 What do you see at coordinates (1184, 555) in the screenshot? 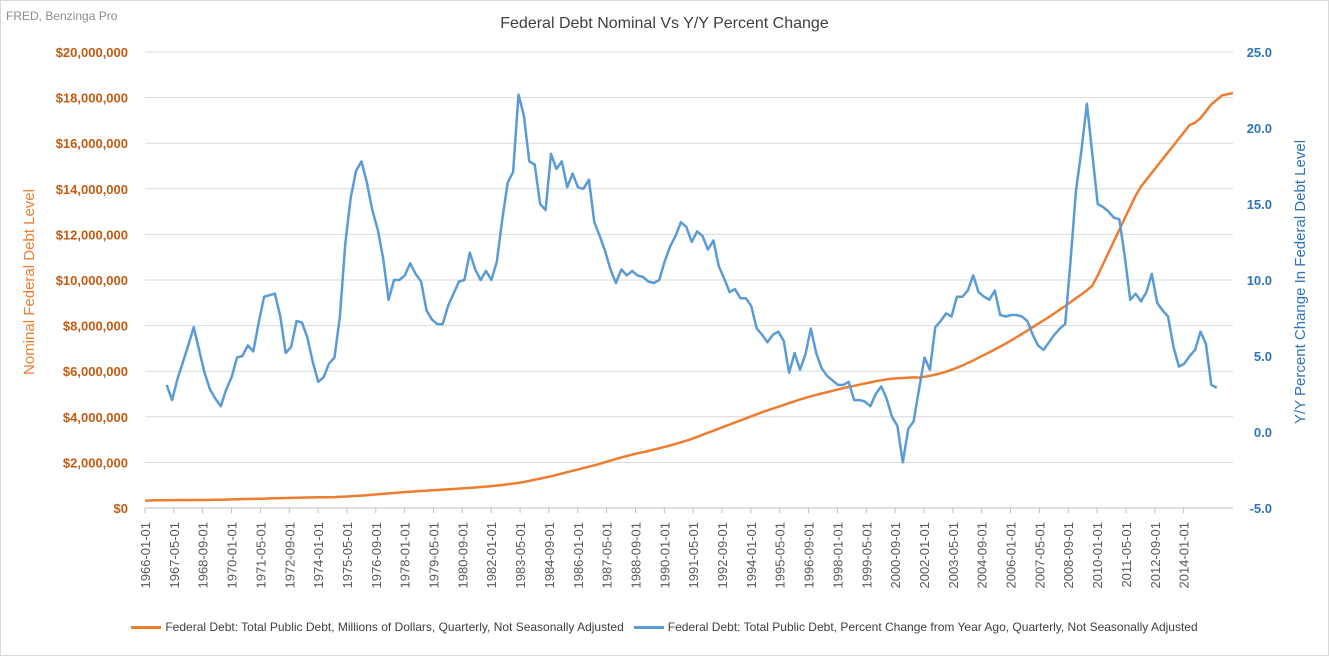
I see `x-tick-label: 2014-01-01` at bounding box center [1184, 555].